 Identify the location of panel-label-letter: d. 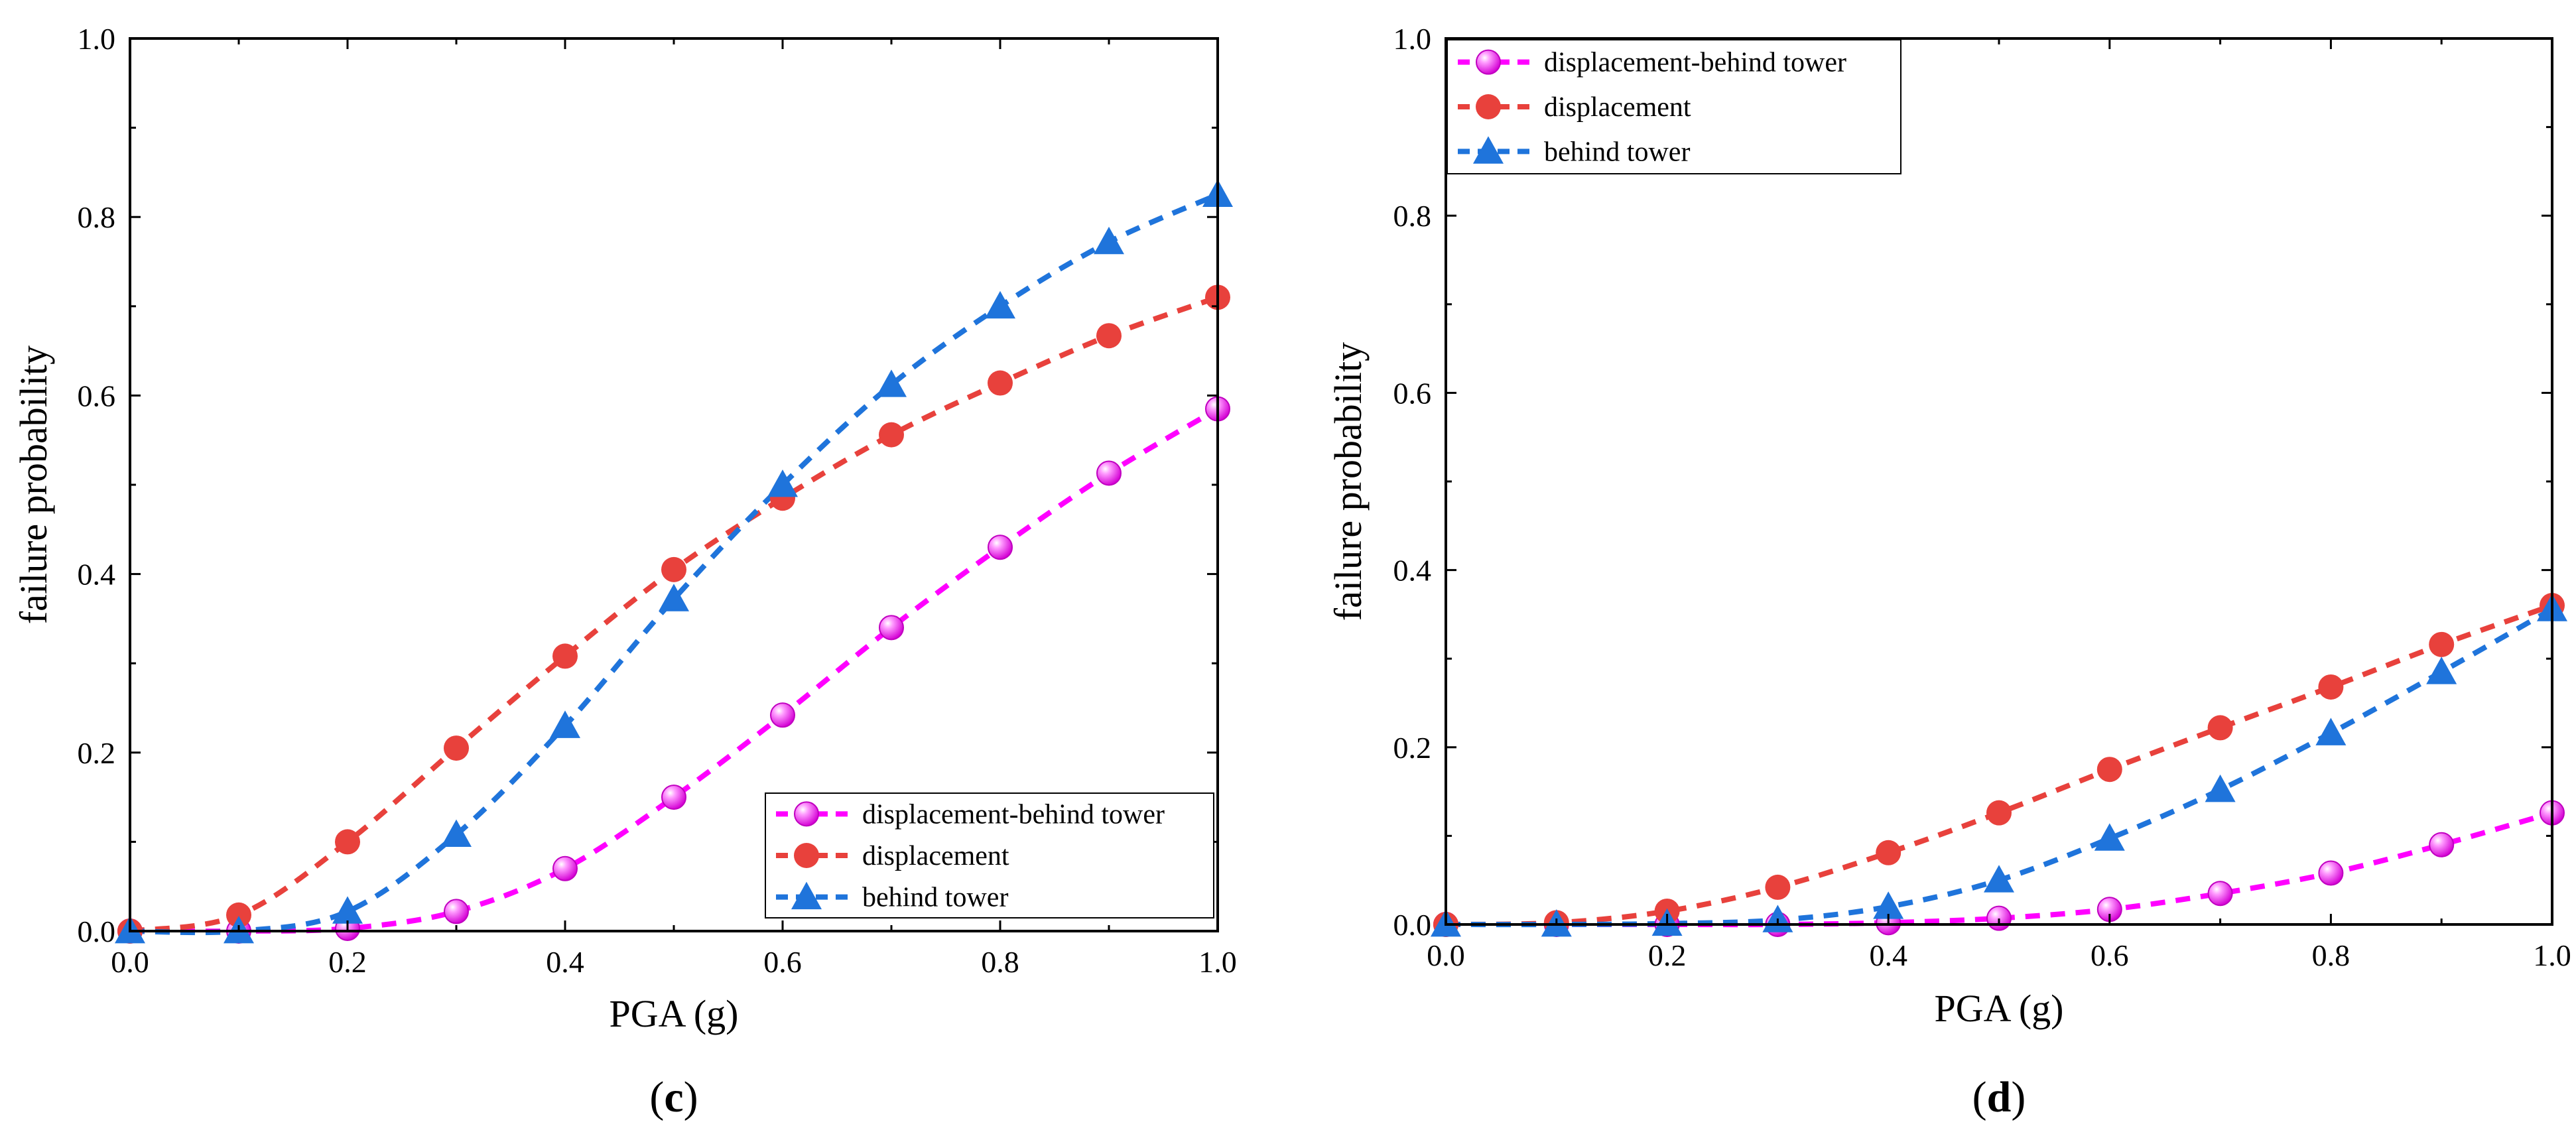
(2000, 1097).